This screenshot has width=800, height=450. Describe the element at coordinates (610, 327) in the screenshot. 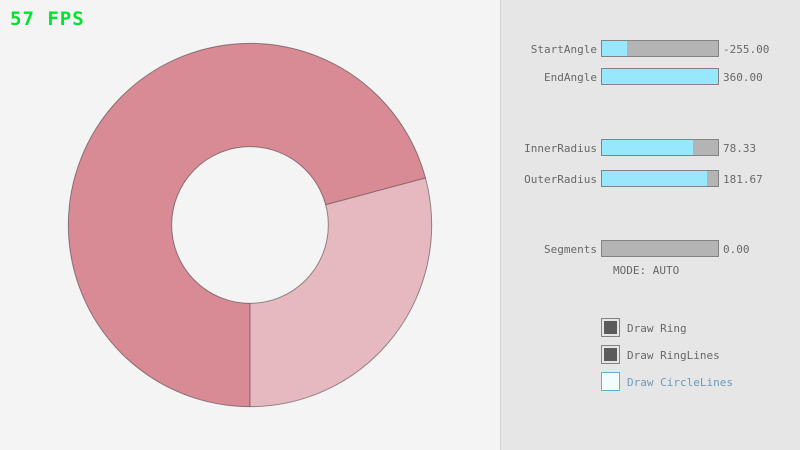

I see `draw-ring-checkbox` at that location.